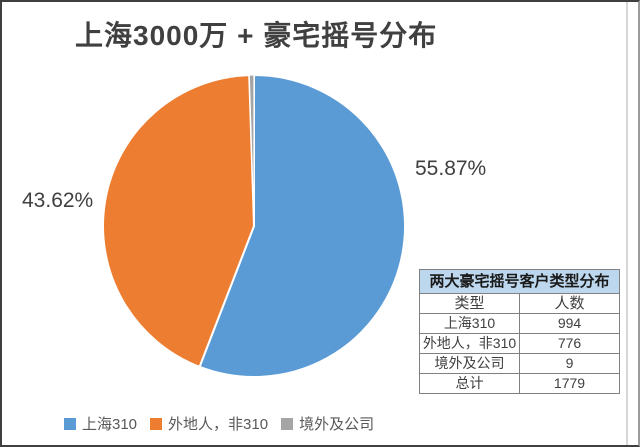 Image resolution: width=640 pixels, height=447 pixels. I want to click on legend-label: 外地人，非310, so click(218, 424).